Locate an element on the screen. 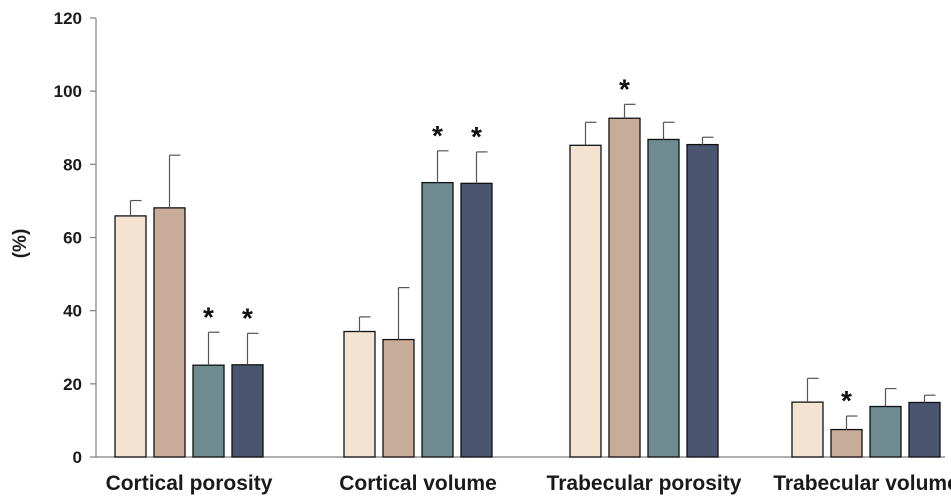 The height and width of the screenshot is (498, 951). y-tick-label-0: 0 is located at coordinates (77, 457).